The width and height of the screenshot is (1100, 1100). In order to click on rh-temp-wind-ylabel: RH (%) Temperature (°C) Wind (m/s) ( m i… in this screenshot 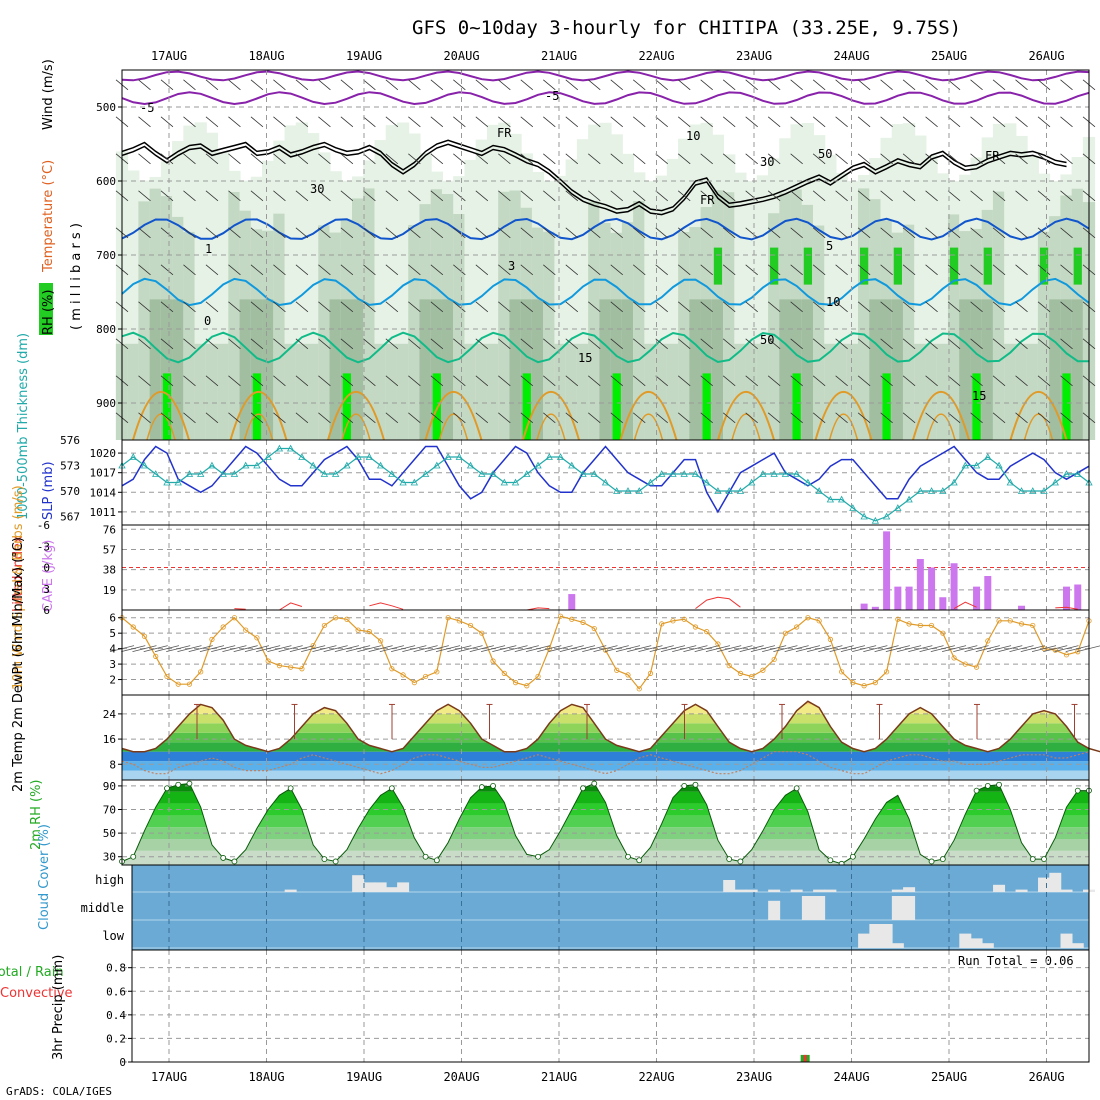, I will do `click(61, 197)`.